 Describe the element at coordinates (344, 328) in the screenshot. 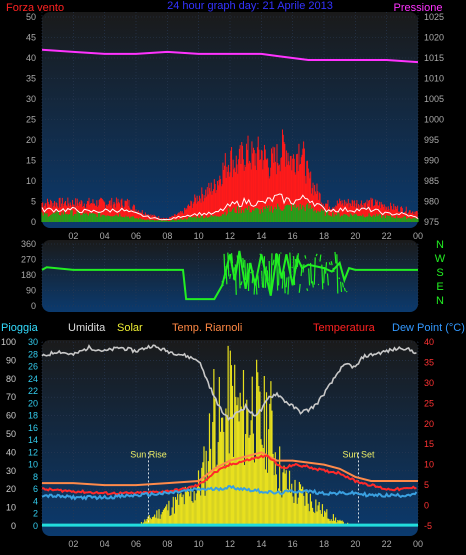

I see `legend-temperatura: Temperatura` at that location.